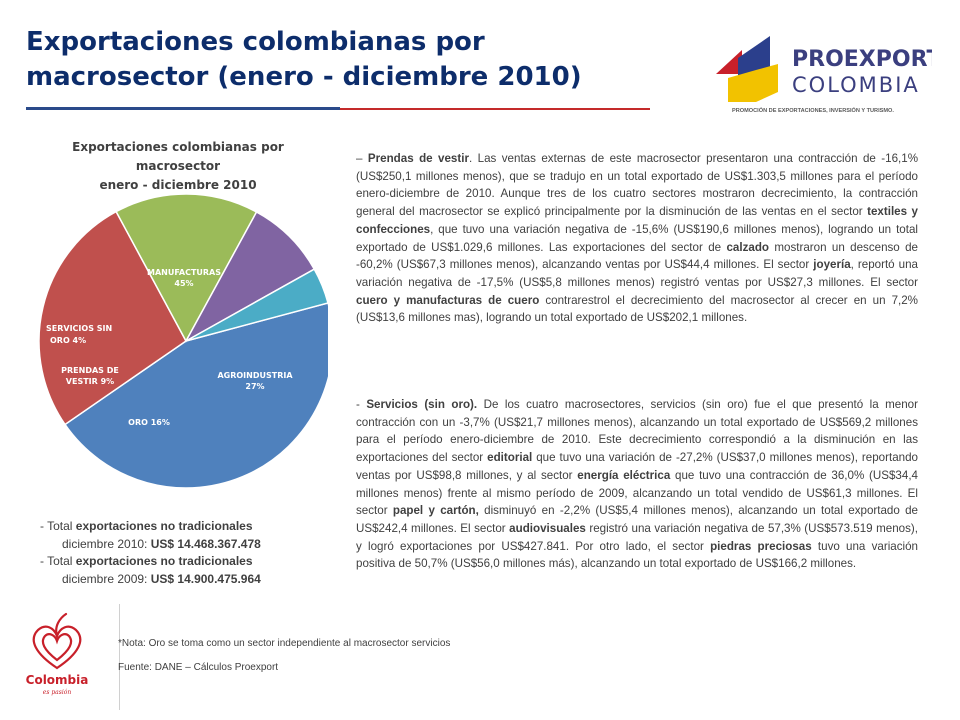 The height and width of the screenshot is (720, 960). I want to click on source-note: Fuente: DANE – Cálculos Proexport, so click(198, 667).